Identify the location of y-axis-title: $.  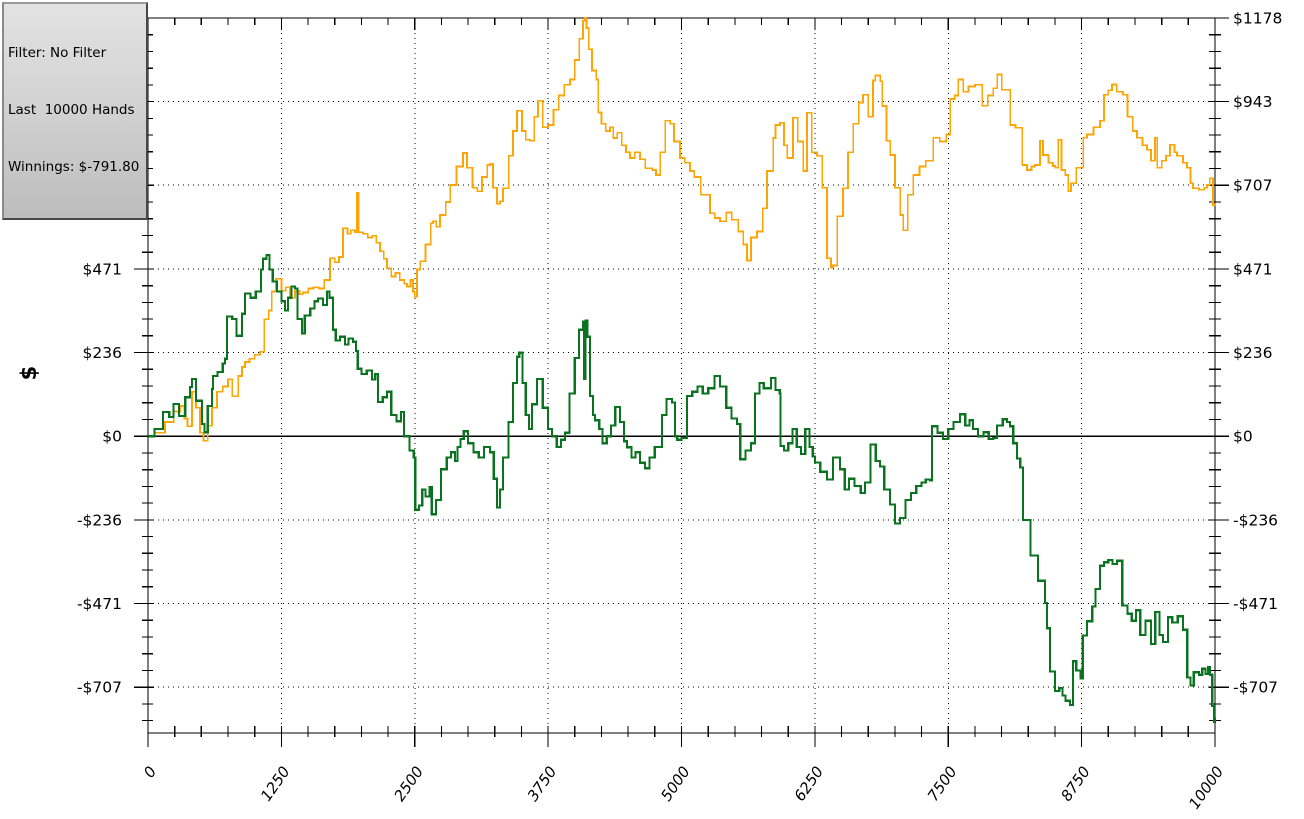
(29, 373).